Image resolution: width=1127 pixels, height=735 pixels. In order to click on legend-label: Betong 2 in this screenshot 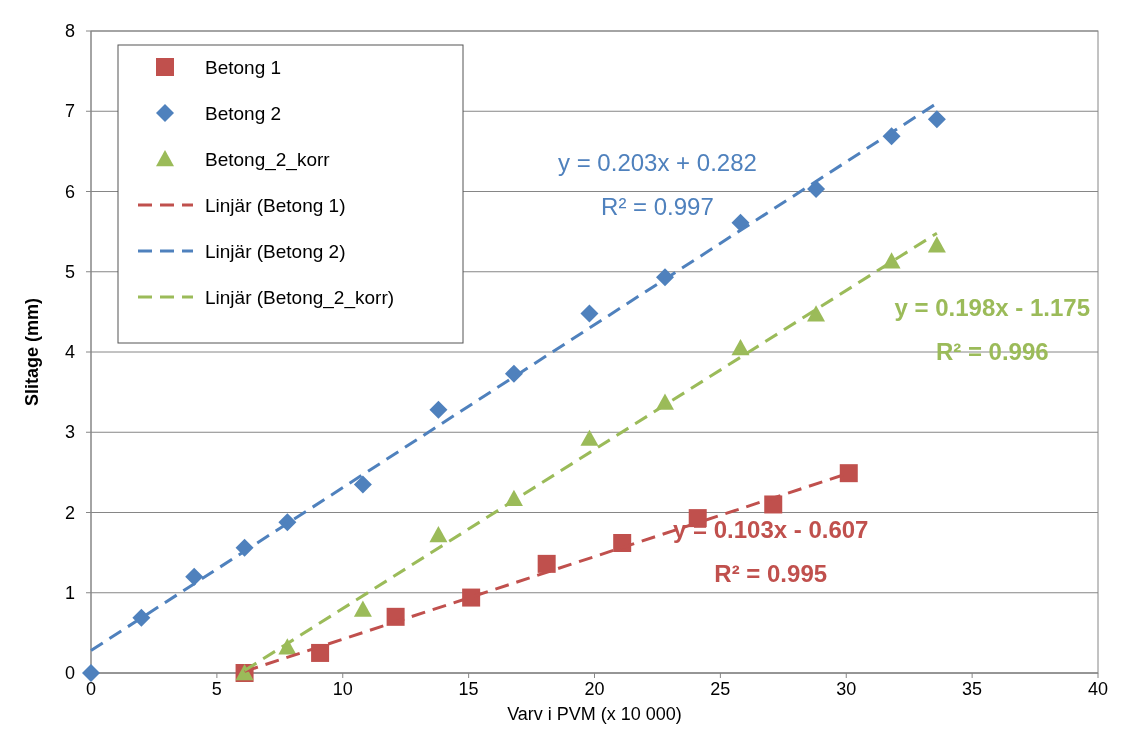, I will do `click(243, 113)`.